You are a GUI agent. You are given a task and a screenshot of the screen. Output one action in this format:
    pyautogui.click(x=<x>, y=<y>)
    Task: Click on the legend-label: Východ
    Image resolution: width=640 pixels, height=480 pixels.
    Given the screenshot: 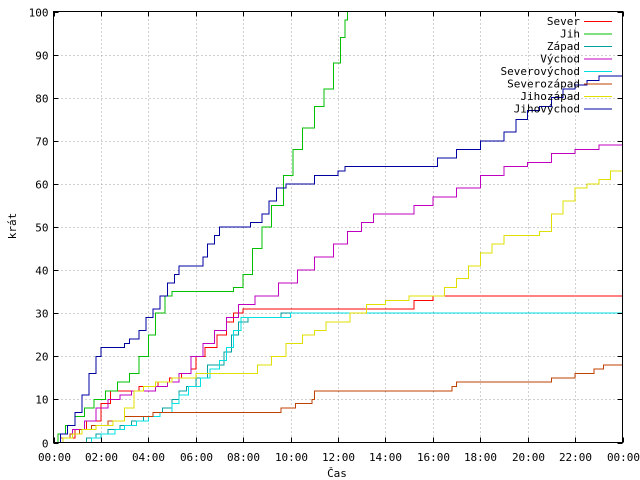 What is the action you would take?
    pyautogui.click(x=560, y=59)
    